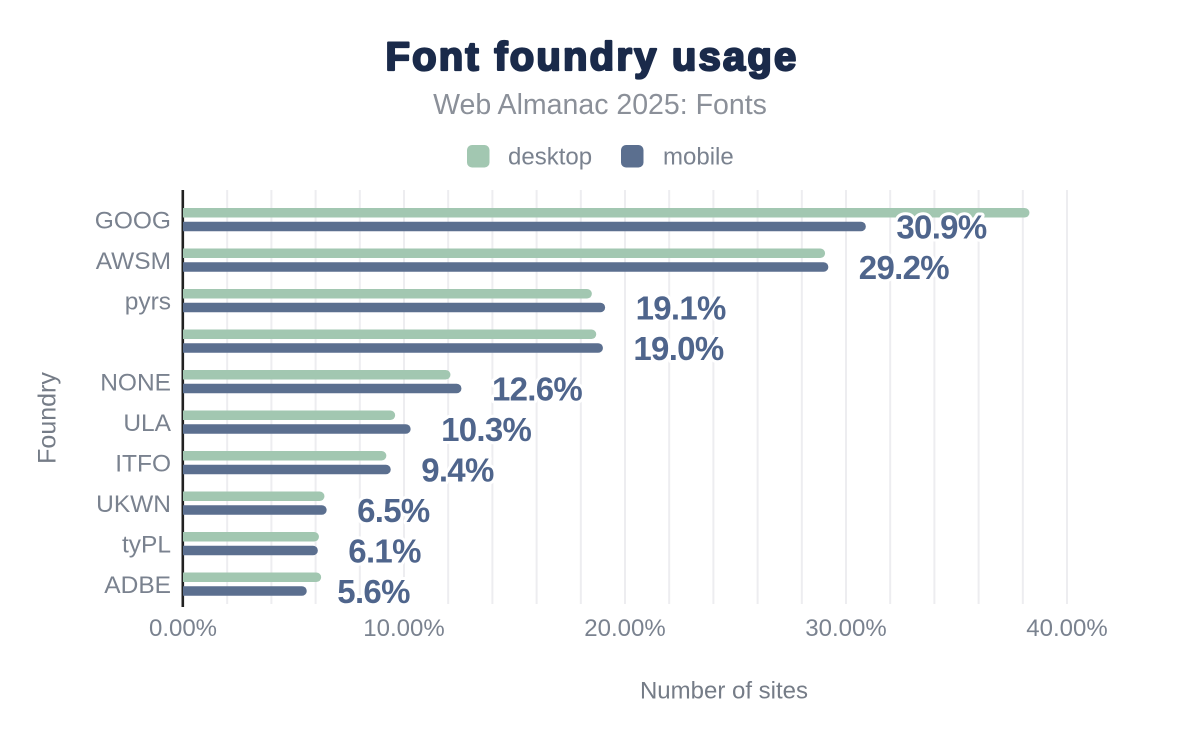 The image size is (1200, 742). Describe the element at coordinates (678, 348) in the screenshot. I see `svg-text: 19.0%` at that location.